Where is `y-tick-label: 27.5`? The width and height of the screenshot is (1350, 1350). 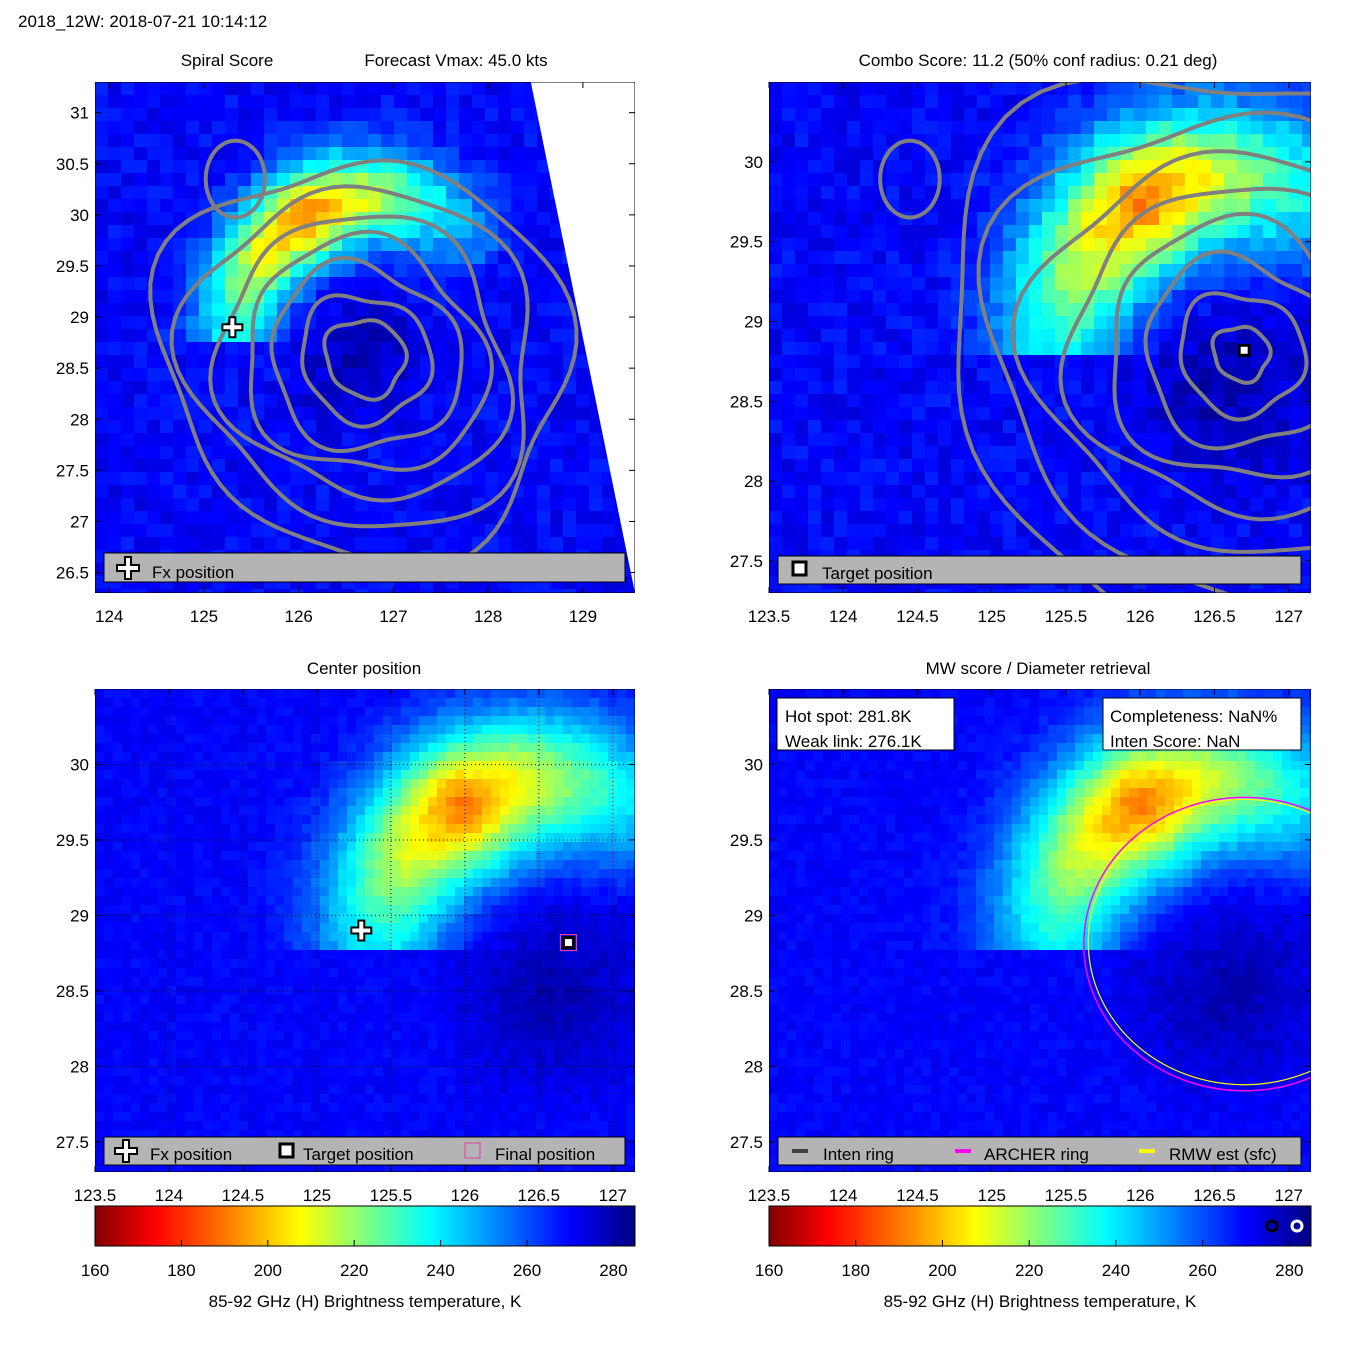
y-tick-label: 27.5 is located at coordinates (72, 470).